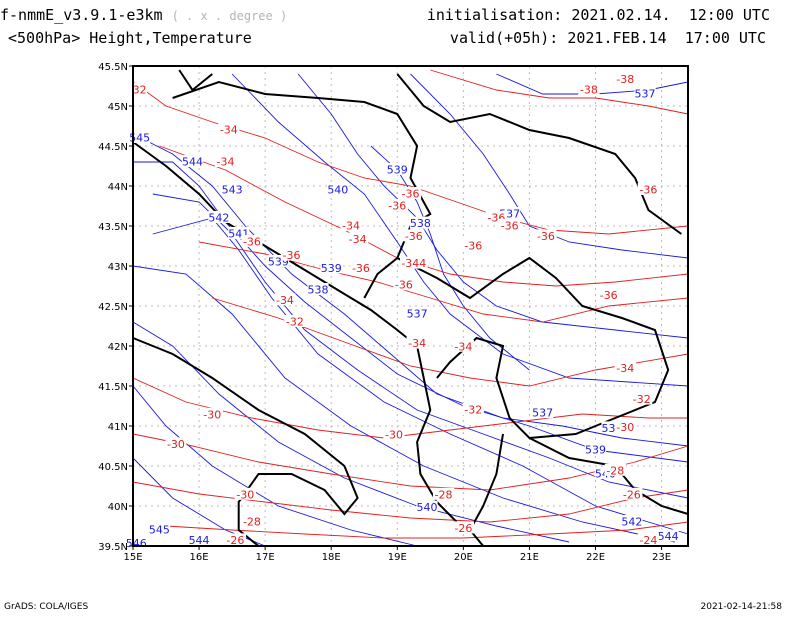 The image size is (800, 618). Describe the element at coordinates (595, 557) in the screenshot. I see `x-tick-label: 22E` at that location.